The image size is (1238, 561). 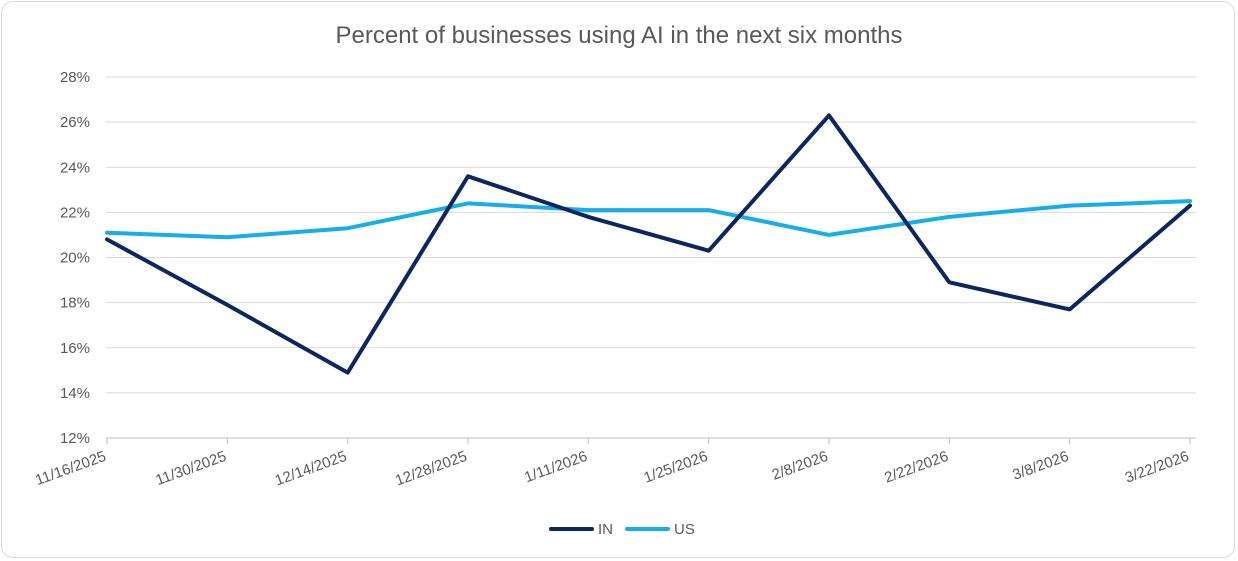 I want to click on y-tick-label: 26%, so click(x=75, y=122).